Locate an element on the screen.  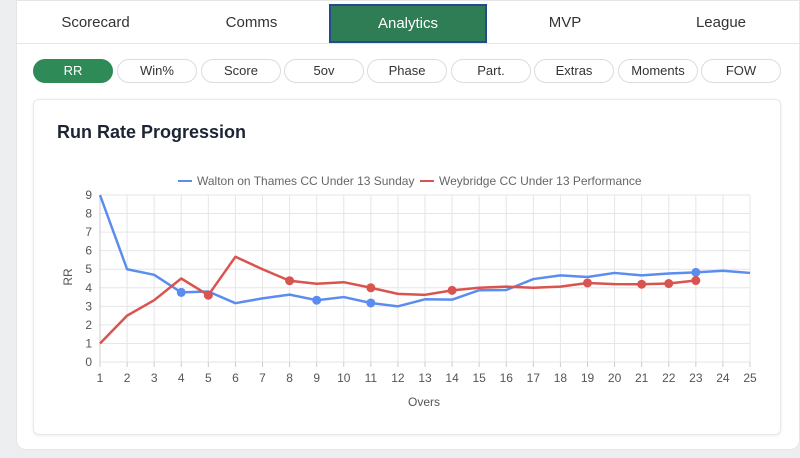
y-tick-label: 2 is located at coordinates (88, 325).